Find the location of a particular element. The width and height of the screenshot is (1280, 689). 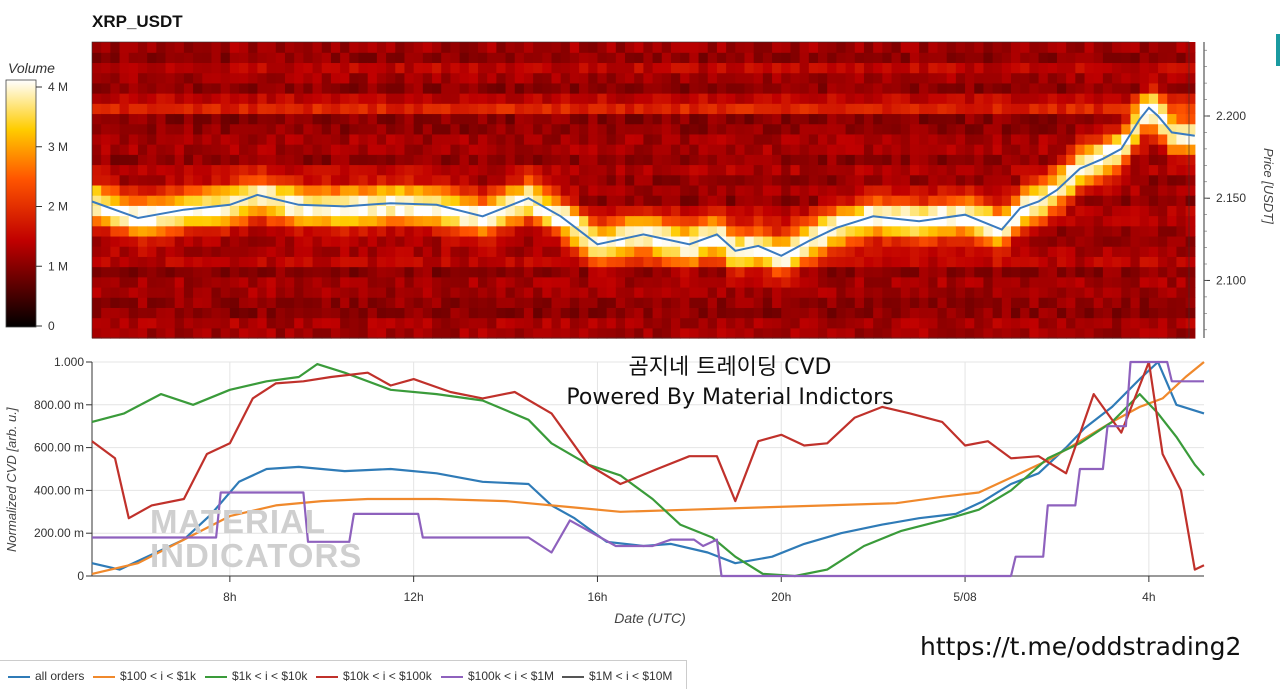

colorbar-ticks: 01 M2 M3 M4 M is located at coordinates (52, 206).